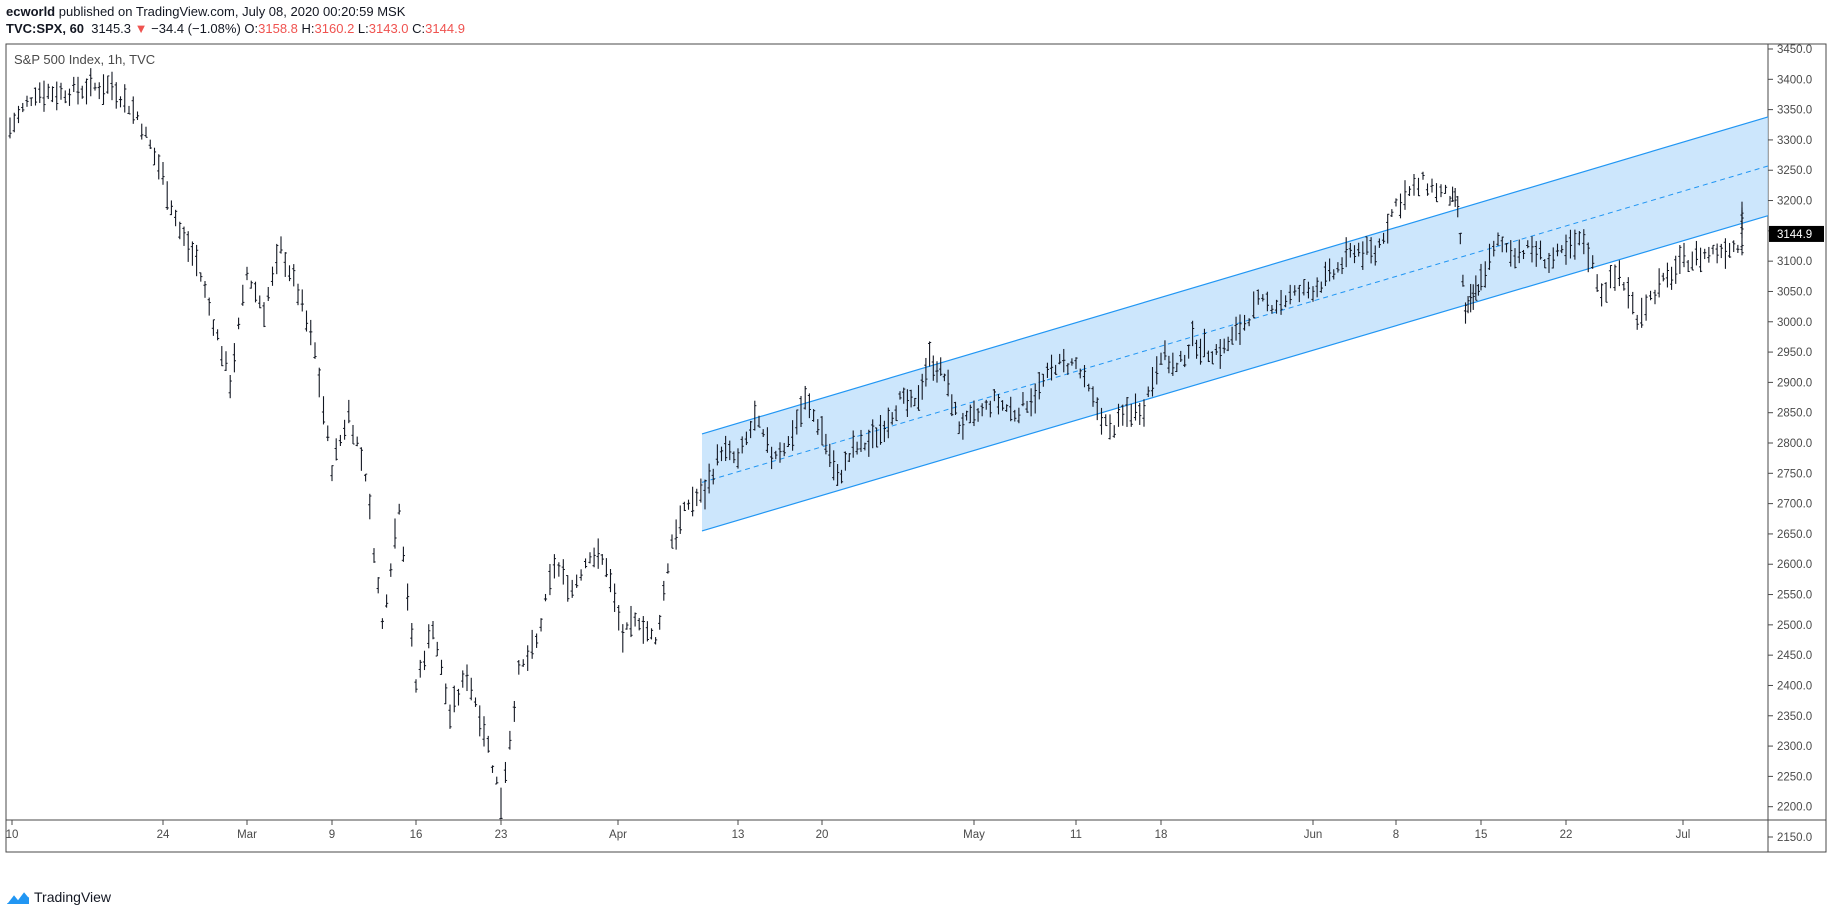 This screenshot has width=1828, height=916. I want to click on high-label: H:, so click(308, 28).